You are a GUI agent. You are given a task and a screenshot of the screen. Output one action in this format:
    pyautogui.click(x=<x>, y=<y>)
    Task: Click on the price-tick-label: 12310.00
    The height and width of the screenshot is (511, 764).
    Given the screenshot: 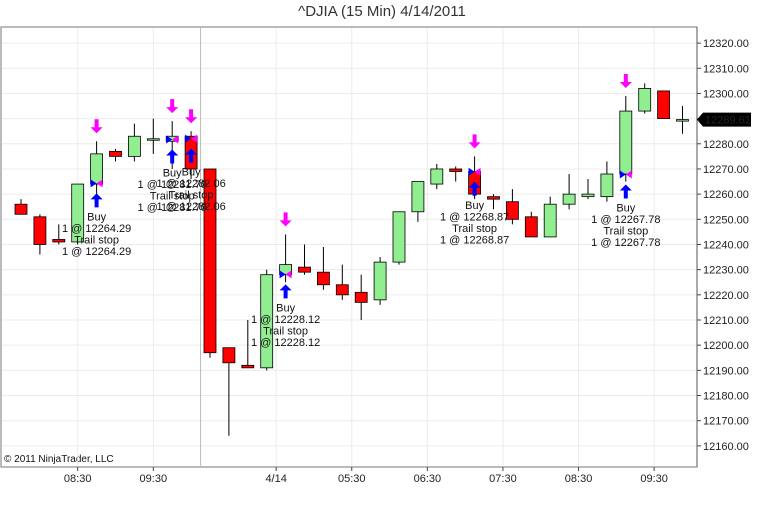 What is the action you would take?
    pyautogui.click(x=726, y=69)
    